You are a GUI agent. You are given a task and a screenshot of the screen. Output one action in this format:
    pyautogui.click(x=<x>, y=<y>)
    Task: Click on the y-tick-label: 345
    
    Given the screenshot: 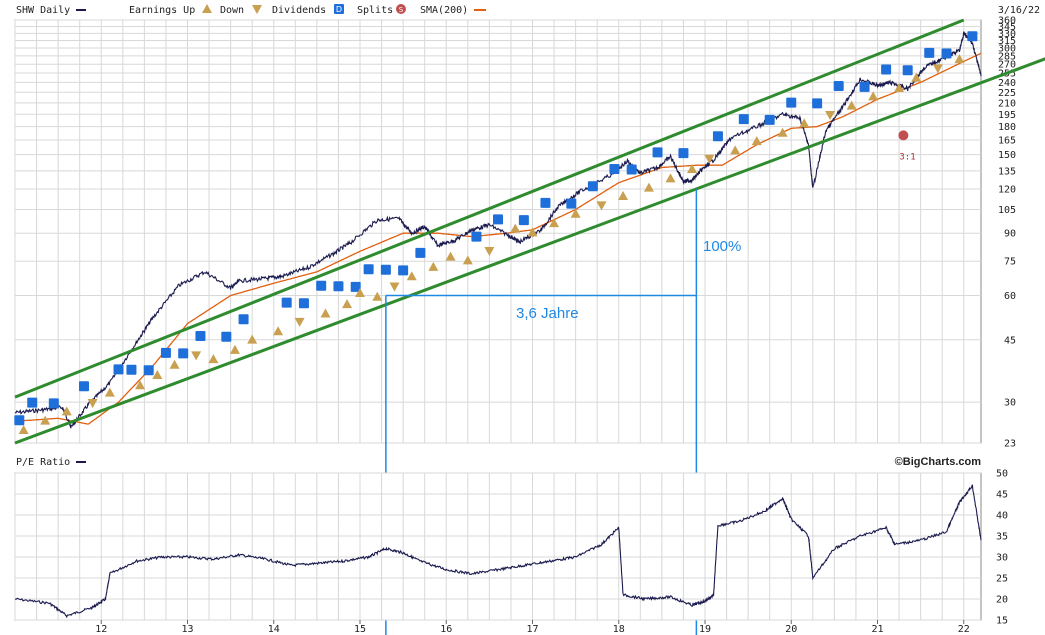 What is the action you would take?
    pyautogui.click(x=1007, y=27)
    